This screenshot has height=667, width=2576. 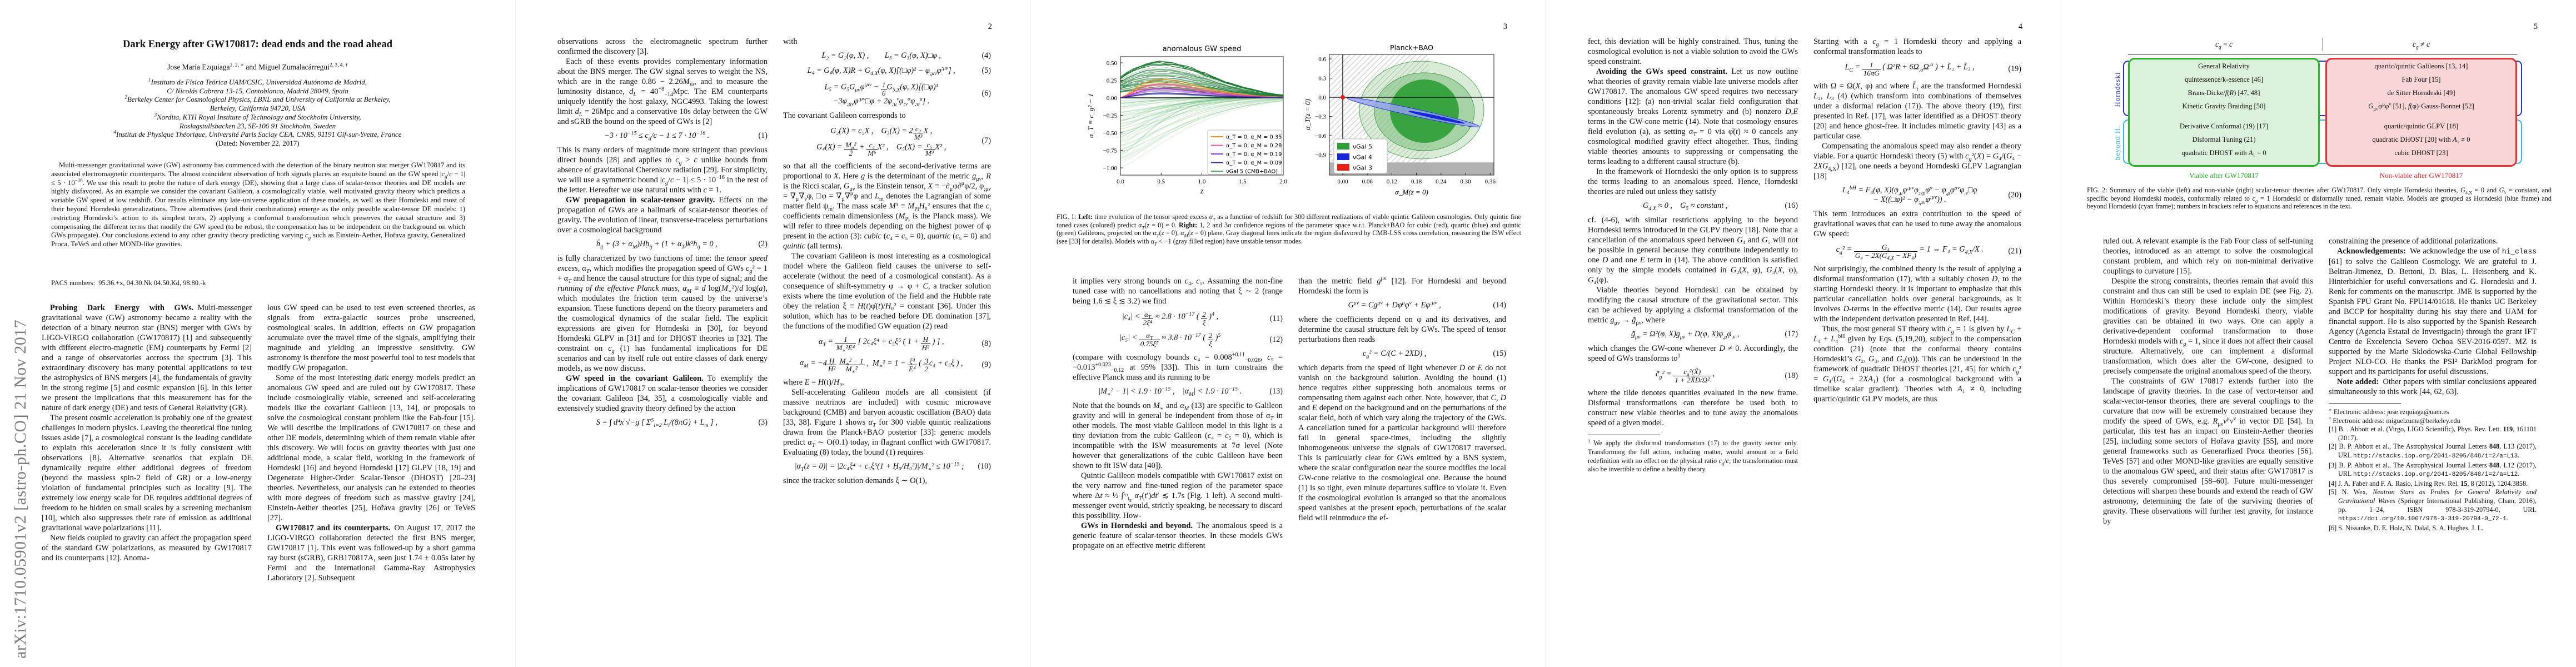 I want to click on fig1-left-title: anomalous GW speed, so click(x=1202, y=49).